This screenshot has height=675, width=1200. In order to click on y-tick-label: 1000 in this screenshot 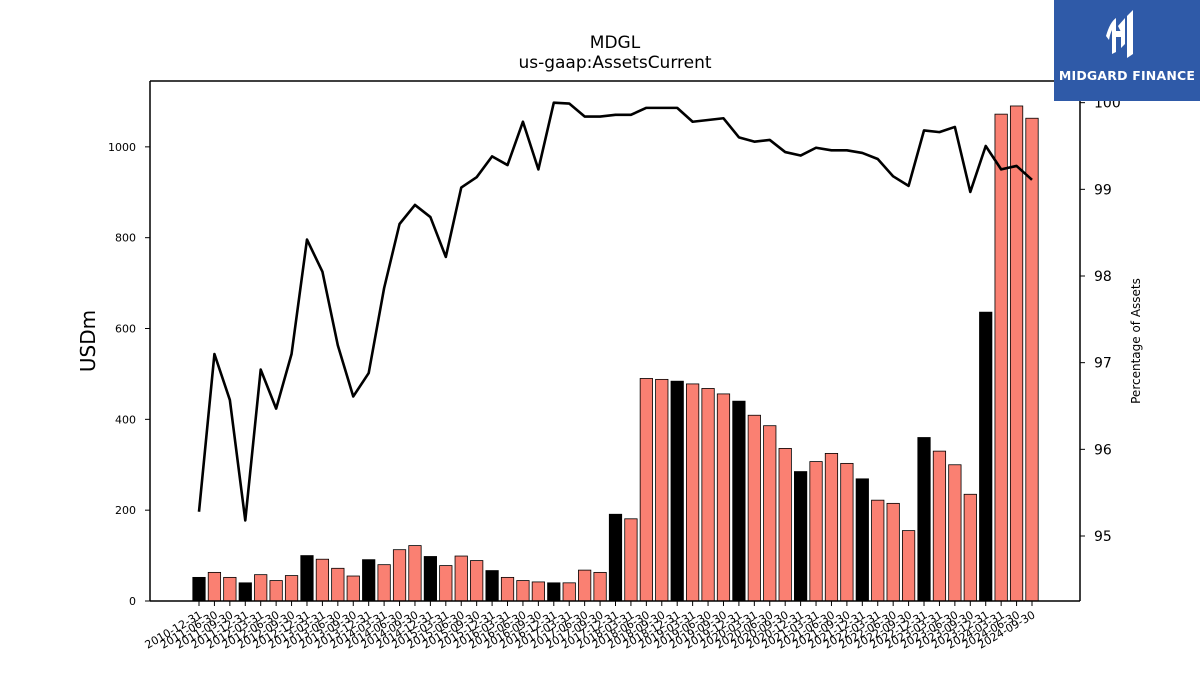, I will do `click(122, 147)`.